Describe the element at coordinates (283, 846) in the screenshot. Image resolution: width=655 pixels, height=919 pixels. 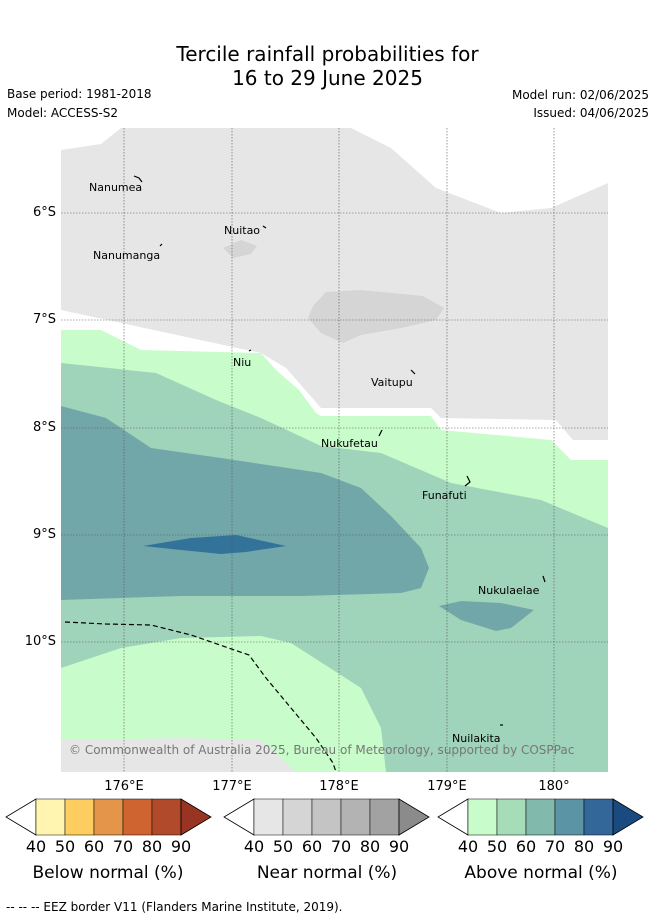
I see `near-tick-label: 50` at that location.